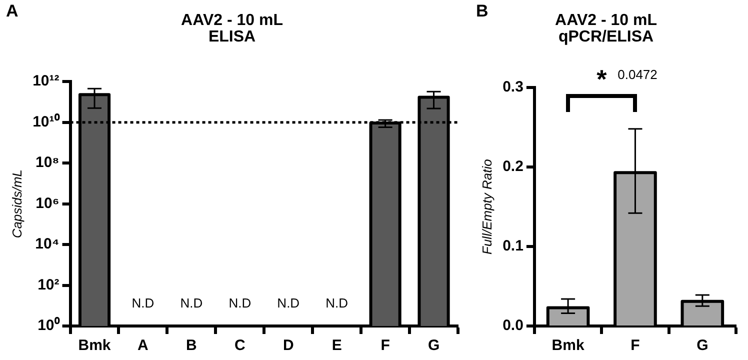  I want to click on x-tick-label: D, so click(288, 345).